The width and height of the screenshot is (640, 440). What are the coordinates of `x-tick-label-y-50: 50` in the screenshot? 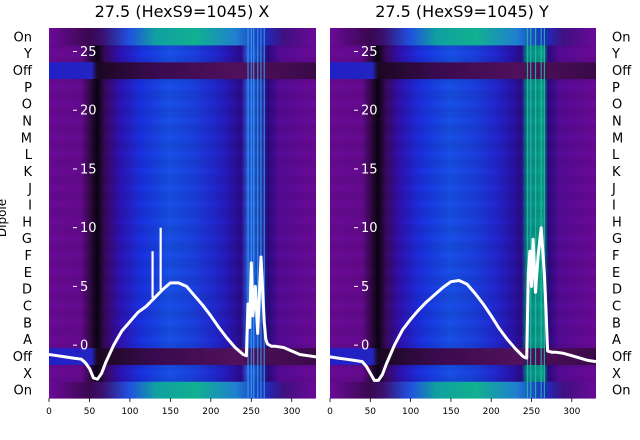 It's located at (371, 412).